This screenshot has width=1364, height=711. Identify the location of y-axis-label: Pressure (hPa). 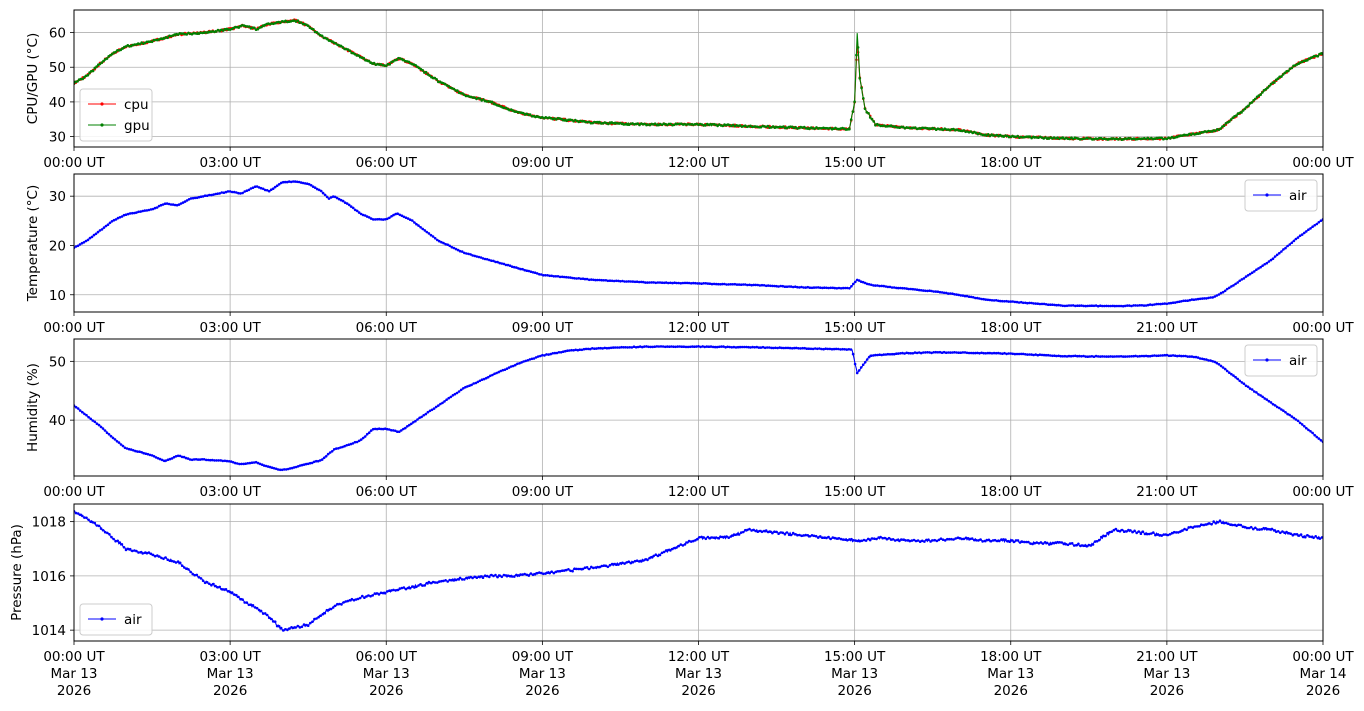
(17, 572).